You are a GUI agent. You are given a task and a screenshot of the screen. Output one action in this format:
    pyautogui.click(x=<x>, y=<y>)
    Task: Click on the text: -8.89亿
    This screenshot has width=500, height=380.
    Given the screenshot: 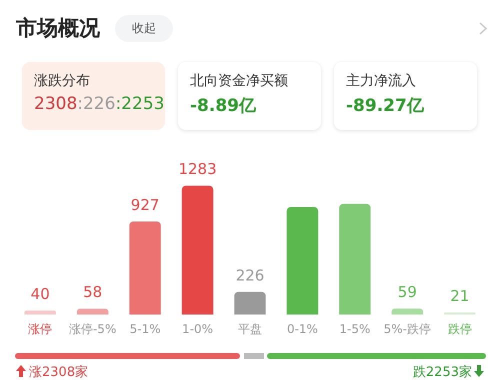 What is the action you would take?
    pyautogui.click(x=223, y=106)
    